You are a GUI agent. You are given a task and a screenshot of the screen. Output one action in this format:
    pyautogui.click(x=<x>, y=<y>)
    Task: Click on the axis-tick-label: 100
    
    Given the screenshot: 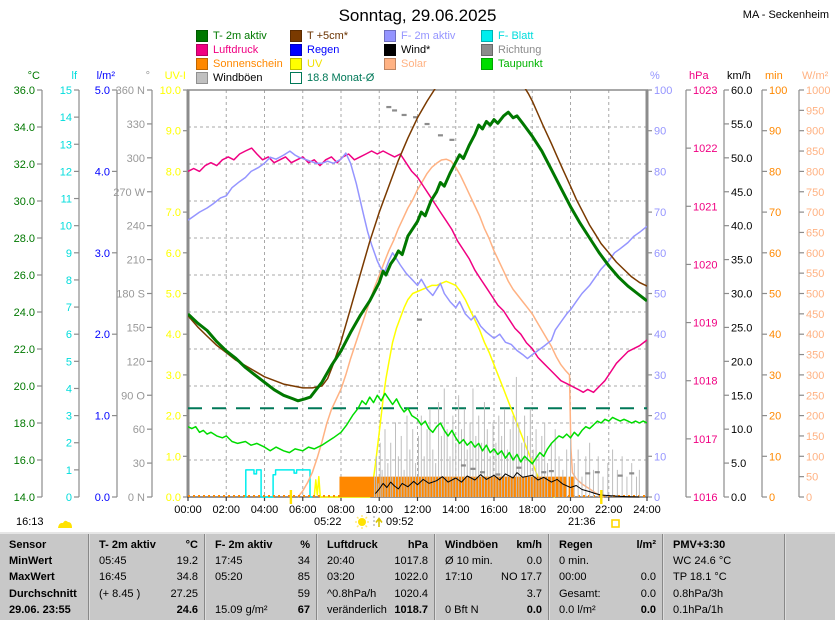 What is the action you would take?
    pyautogui.click(x=663, y=91)
    